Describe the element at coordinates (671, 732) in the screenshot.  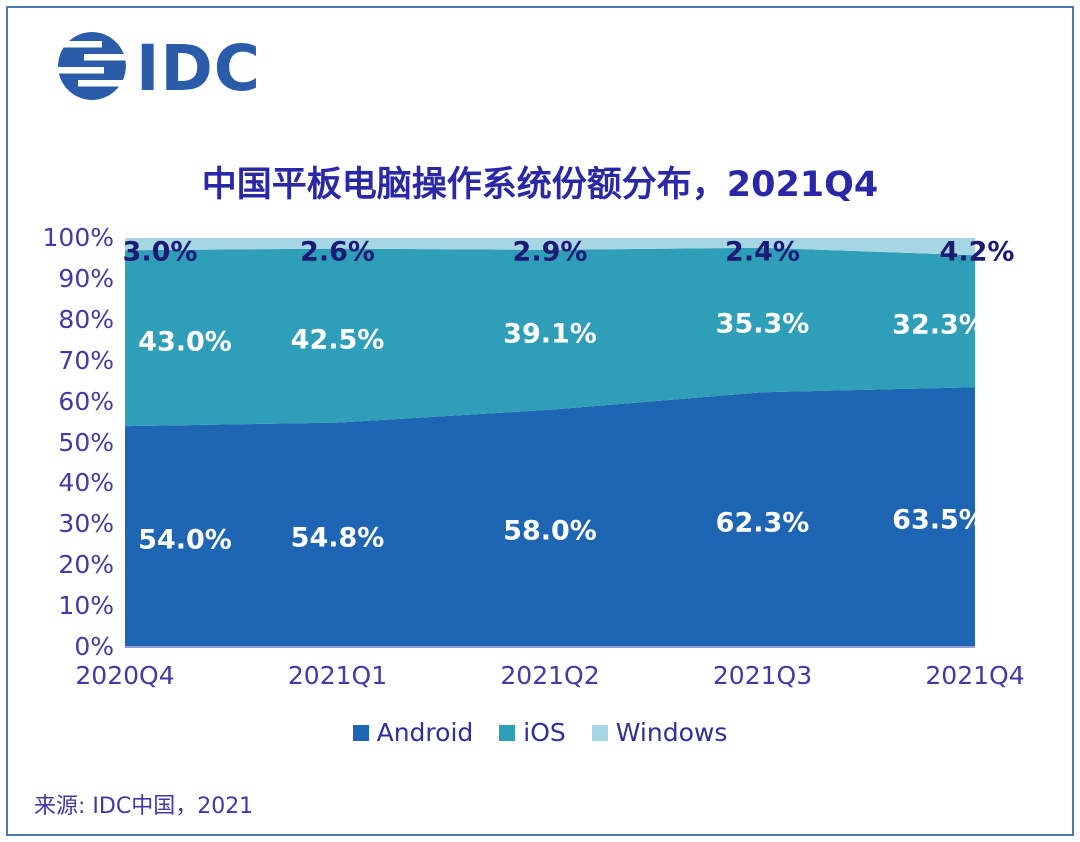
I see `legend-label: Windows` at that location.